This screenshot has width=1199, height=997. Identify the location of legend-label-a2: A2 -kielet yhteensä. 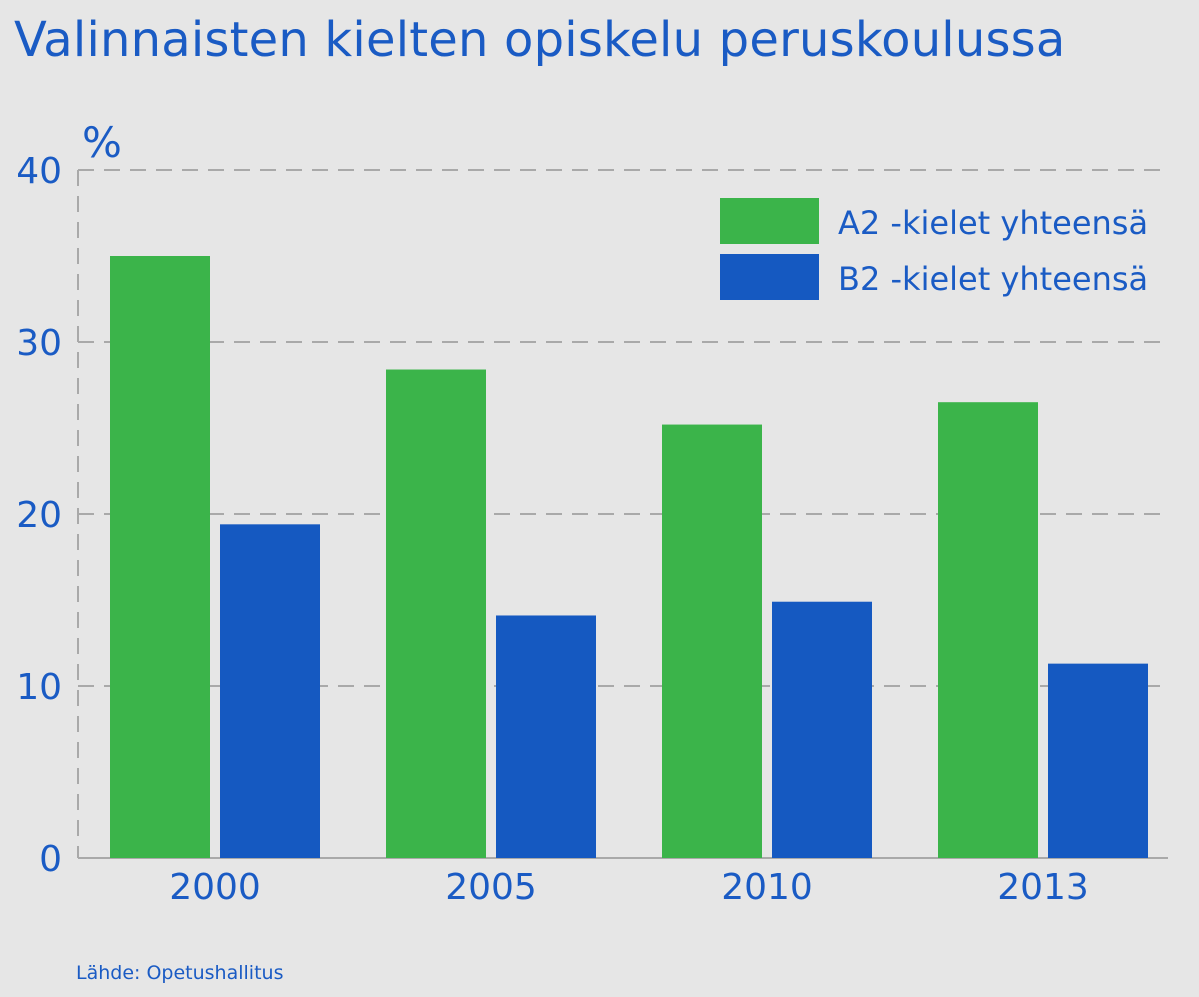
(993, 223).